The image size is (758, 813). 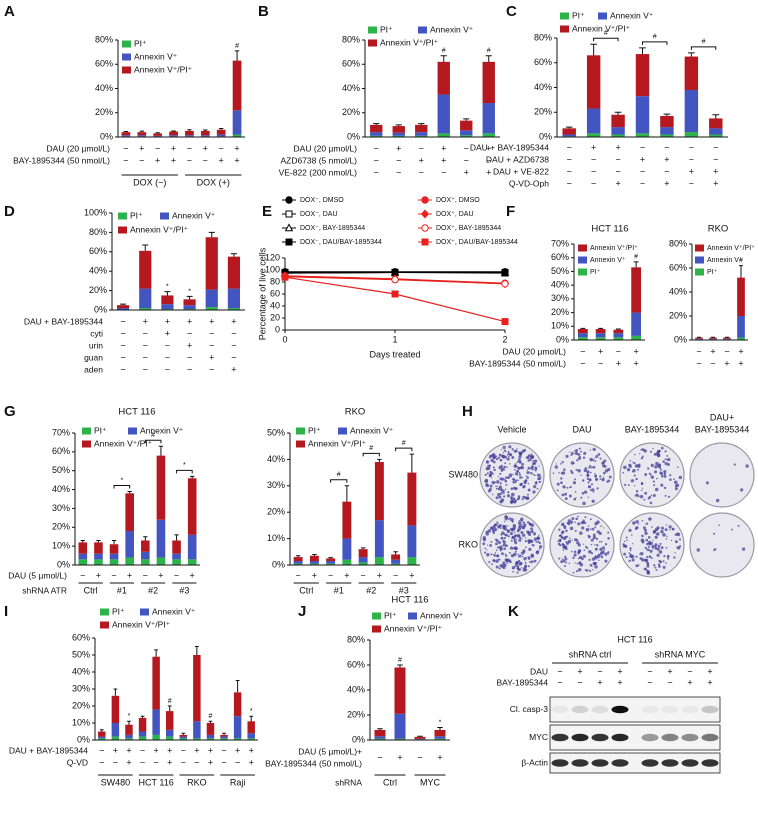 What do you see at coordinates (725, 260) in the screenshot?
I see `legend-label: Annexin V⁺` at bounding box center [725, 260].